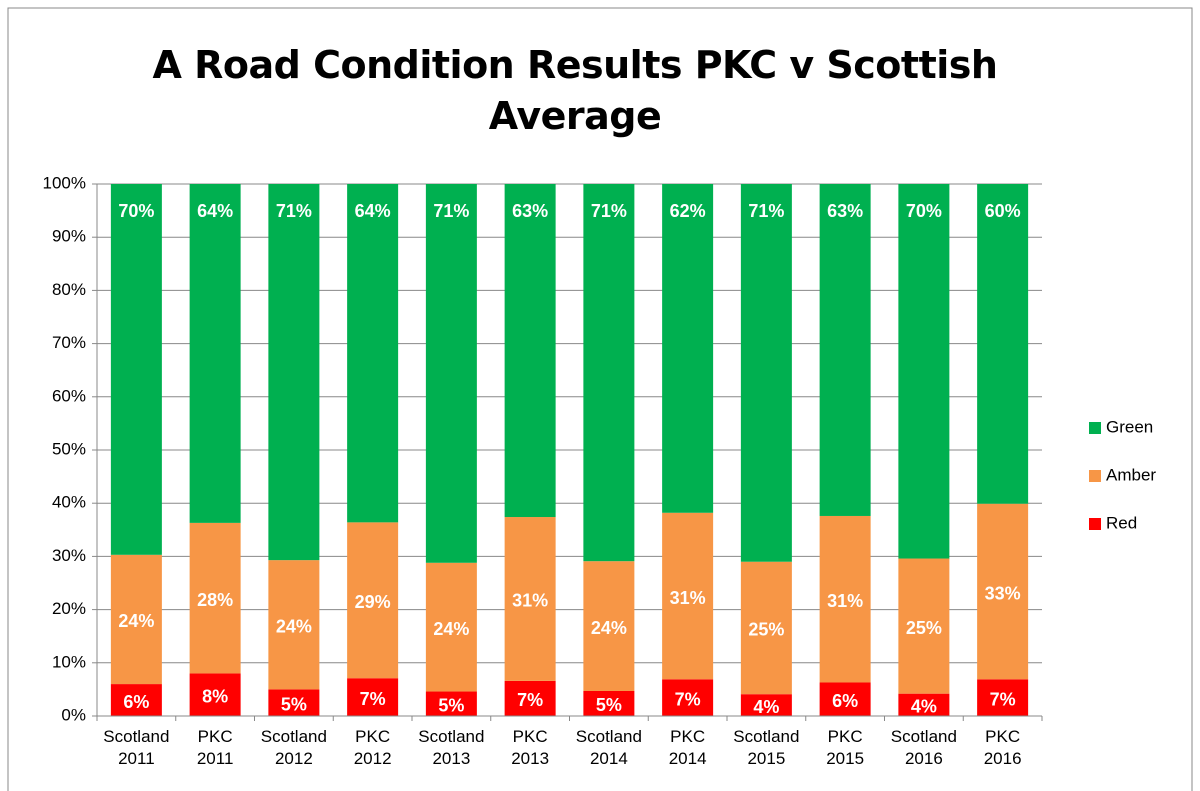 This screenshot has width=1200, height=791. What do you see at coordinates (69, 342) in the screenshot?
I see `y-tick-label: 70%` at bounding box center [69, 342].